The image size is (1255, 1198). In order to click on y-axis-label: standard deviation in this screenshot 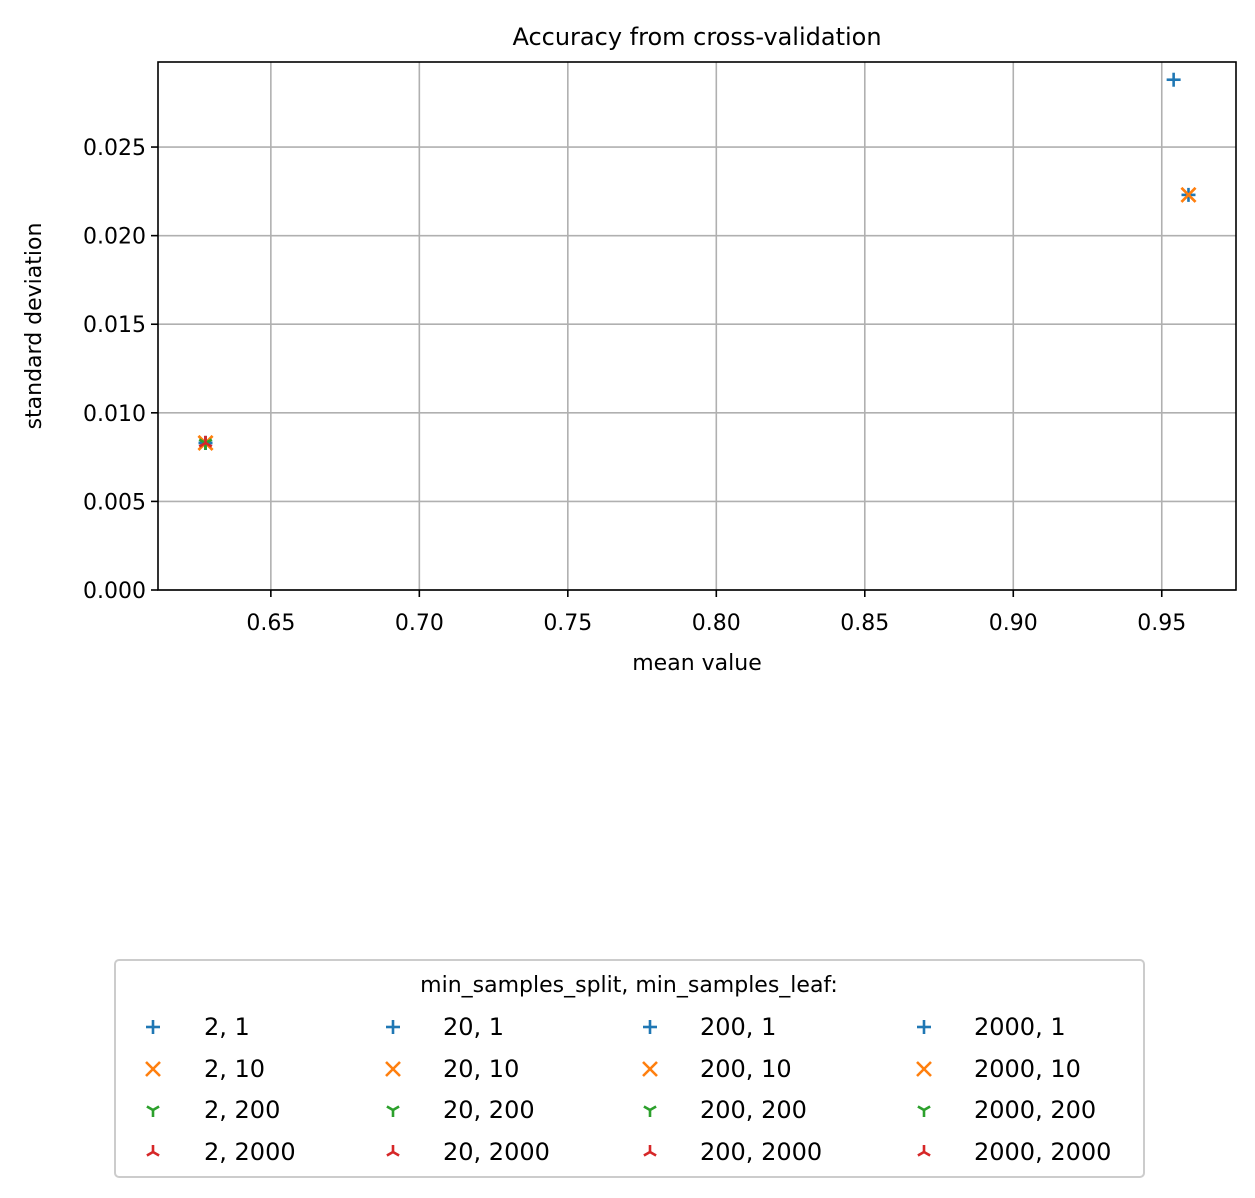, I will do `click(34, 326)`.